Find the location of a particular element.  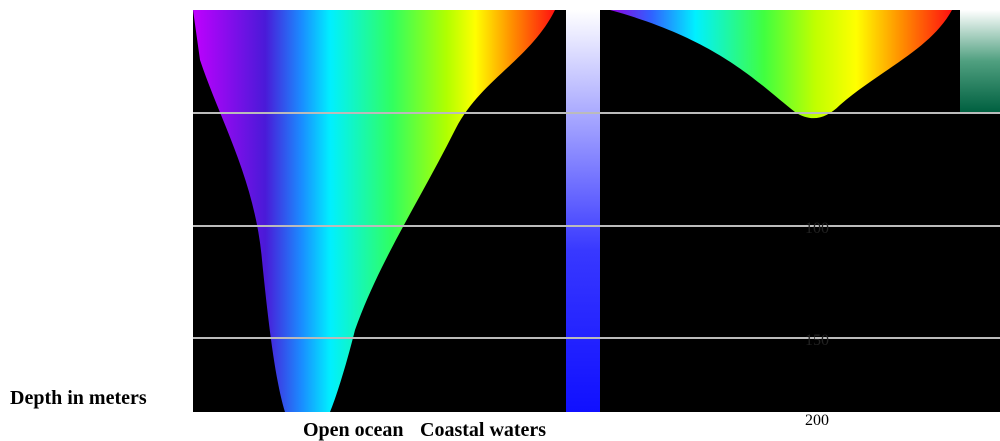

open-ocean-color-bar is located at coordinates (583, 211).